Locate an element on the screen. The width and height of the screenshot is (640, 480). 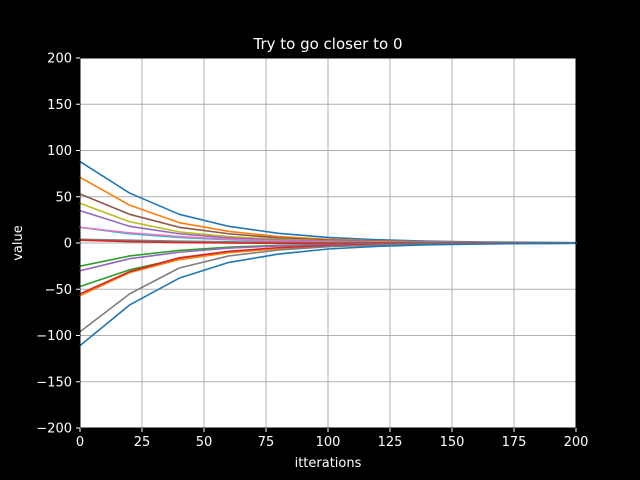
y-tick-label-4: 0 is located at coordinates (68, 244).